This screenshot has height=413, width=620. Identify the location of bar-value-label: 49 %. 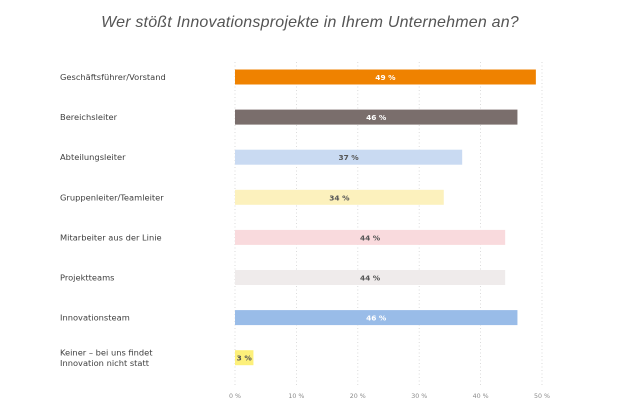
(385, 77).